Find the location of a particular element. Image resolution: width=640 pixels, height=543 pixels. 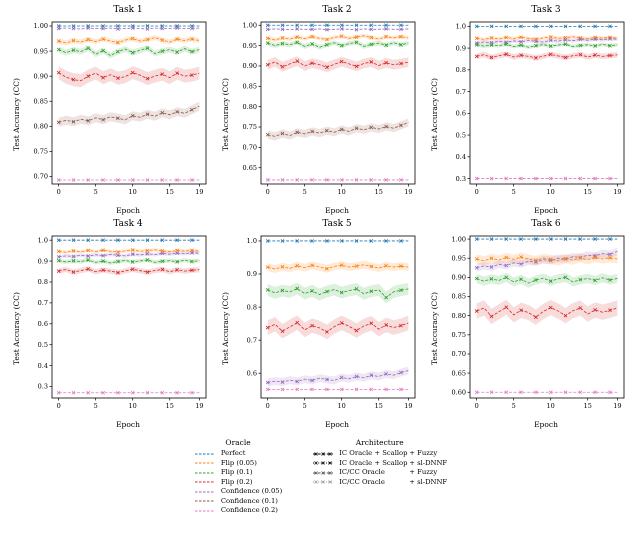

legend-item-label: Confidence (0.1) is located at coordinates (249, 500).